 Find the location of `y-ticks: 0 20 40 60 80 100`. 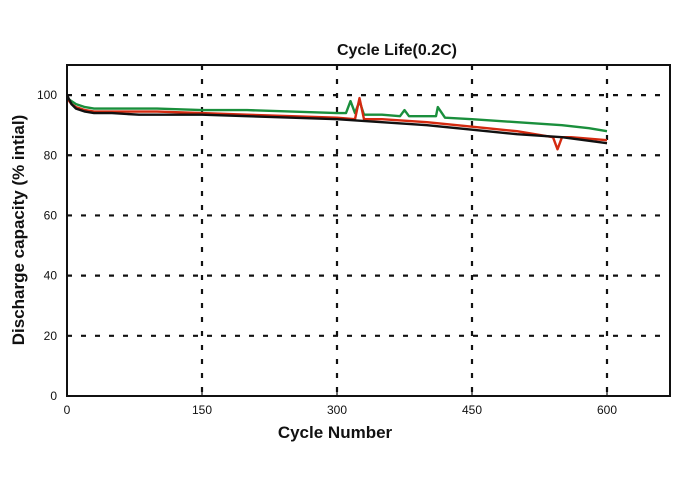

y-ticks: 0 20 40 60 80 100 is located at coordinates (54, 245).